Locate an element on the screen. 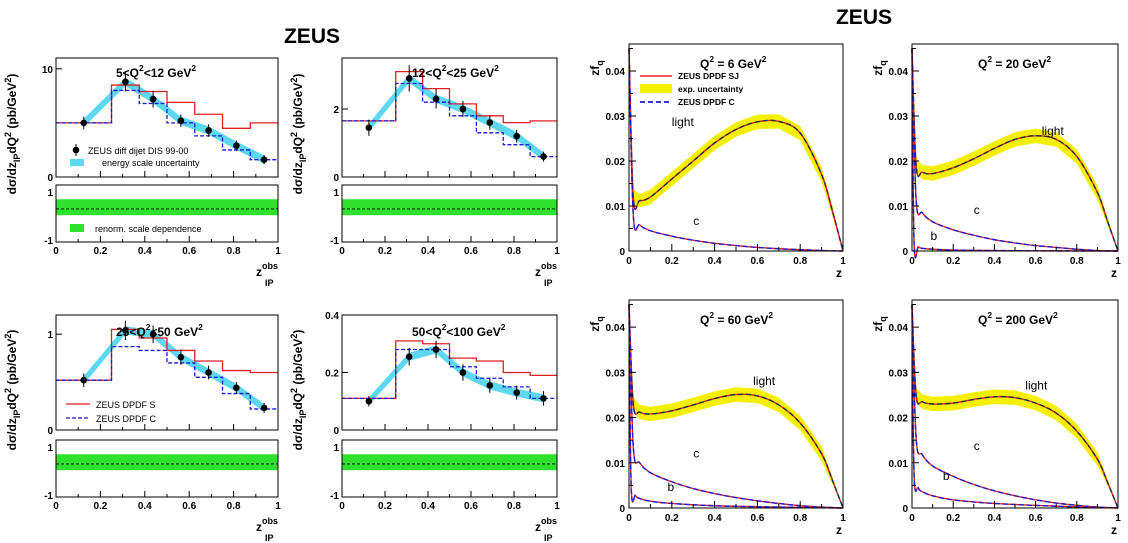  legend-c-label: ZEUS DPDF C is located at coordinates (706, 102).